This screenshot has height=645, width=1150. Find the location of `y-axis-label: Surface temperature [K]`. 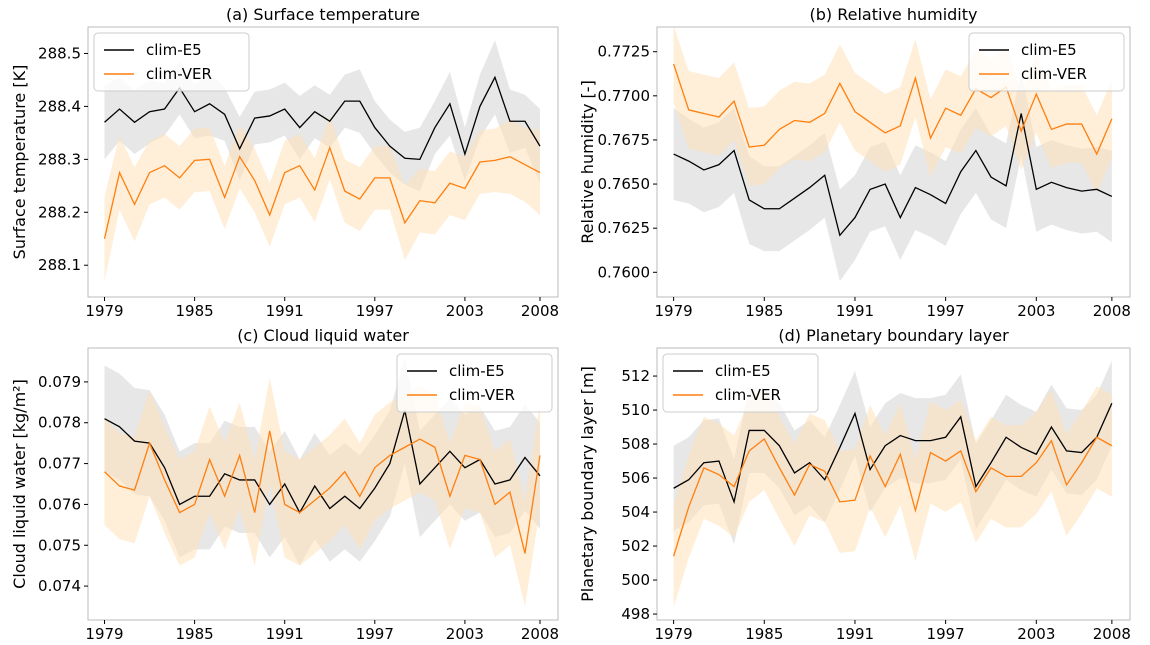

y-axis-label: Surface temperature [K] is located at coordinates (19, 162).